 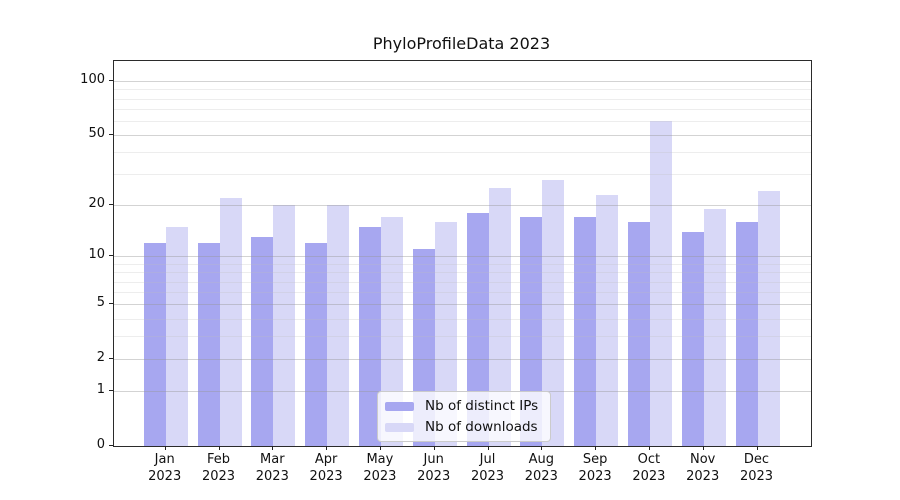 I want to click on legend-label-distinct-ips: Nb of distinct IPs, so click(x=482, y=406).